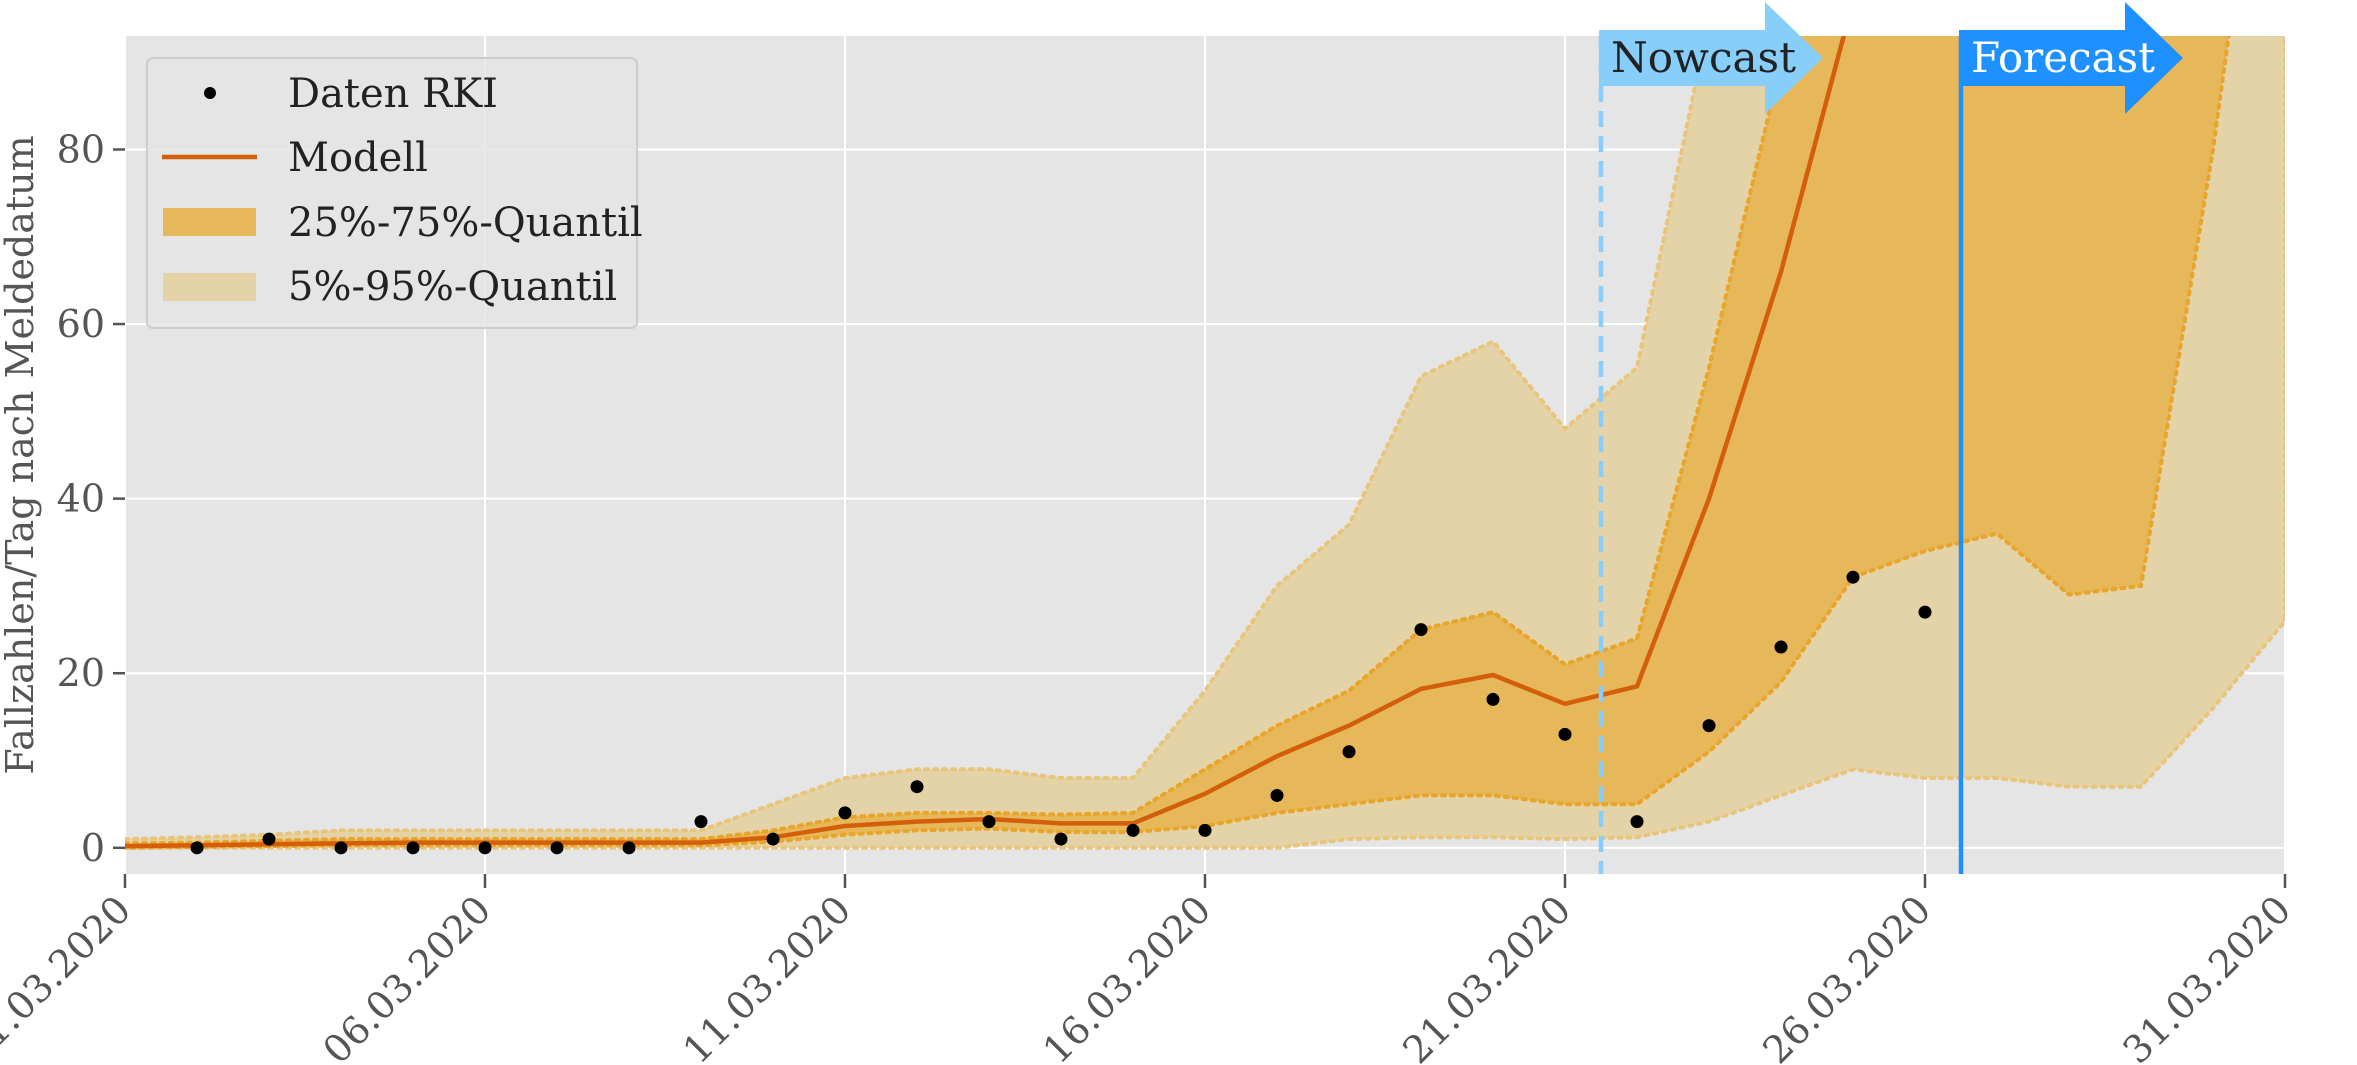 This screenshot has width=2357, height=1065. Describe the element at coordinates (69, 976) in the screenshot. I see `x-tick-label-0: 01.03.2020` at that location.